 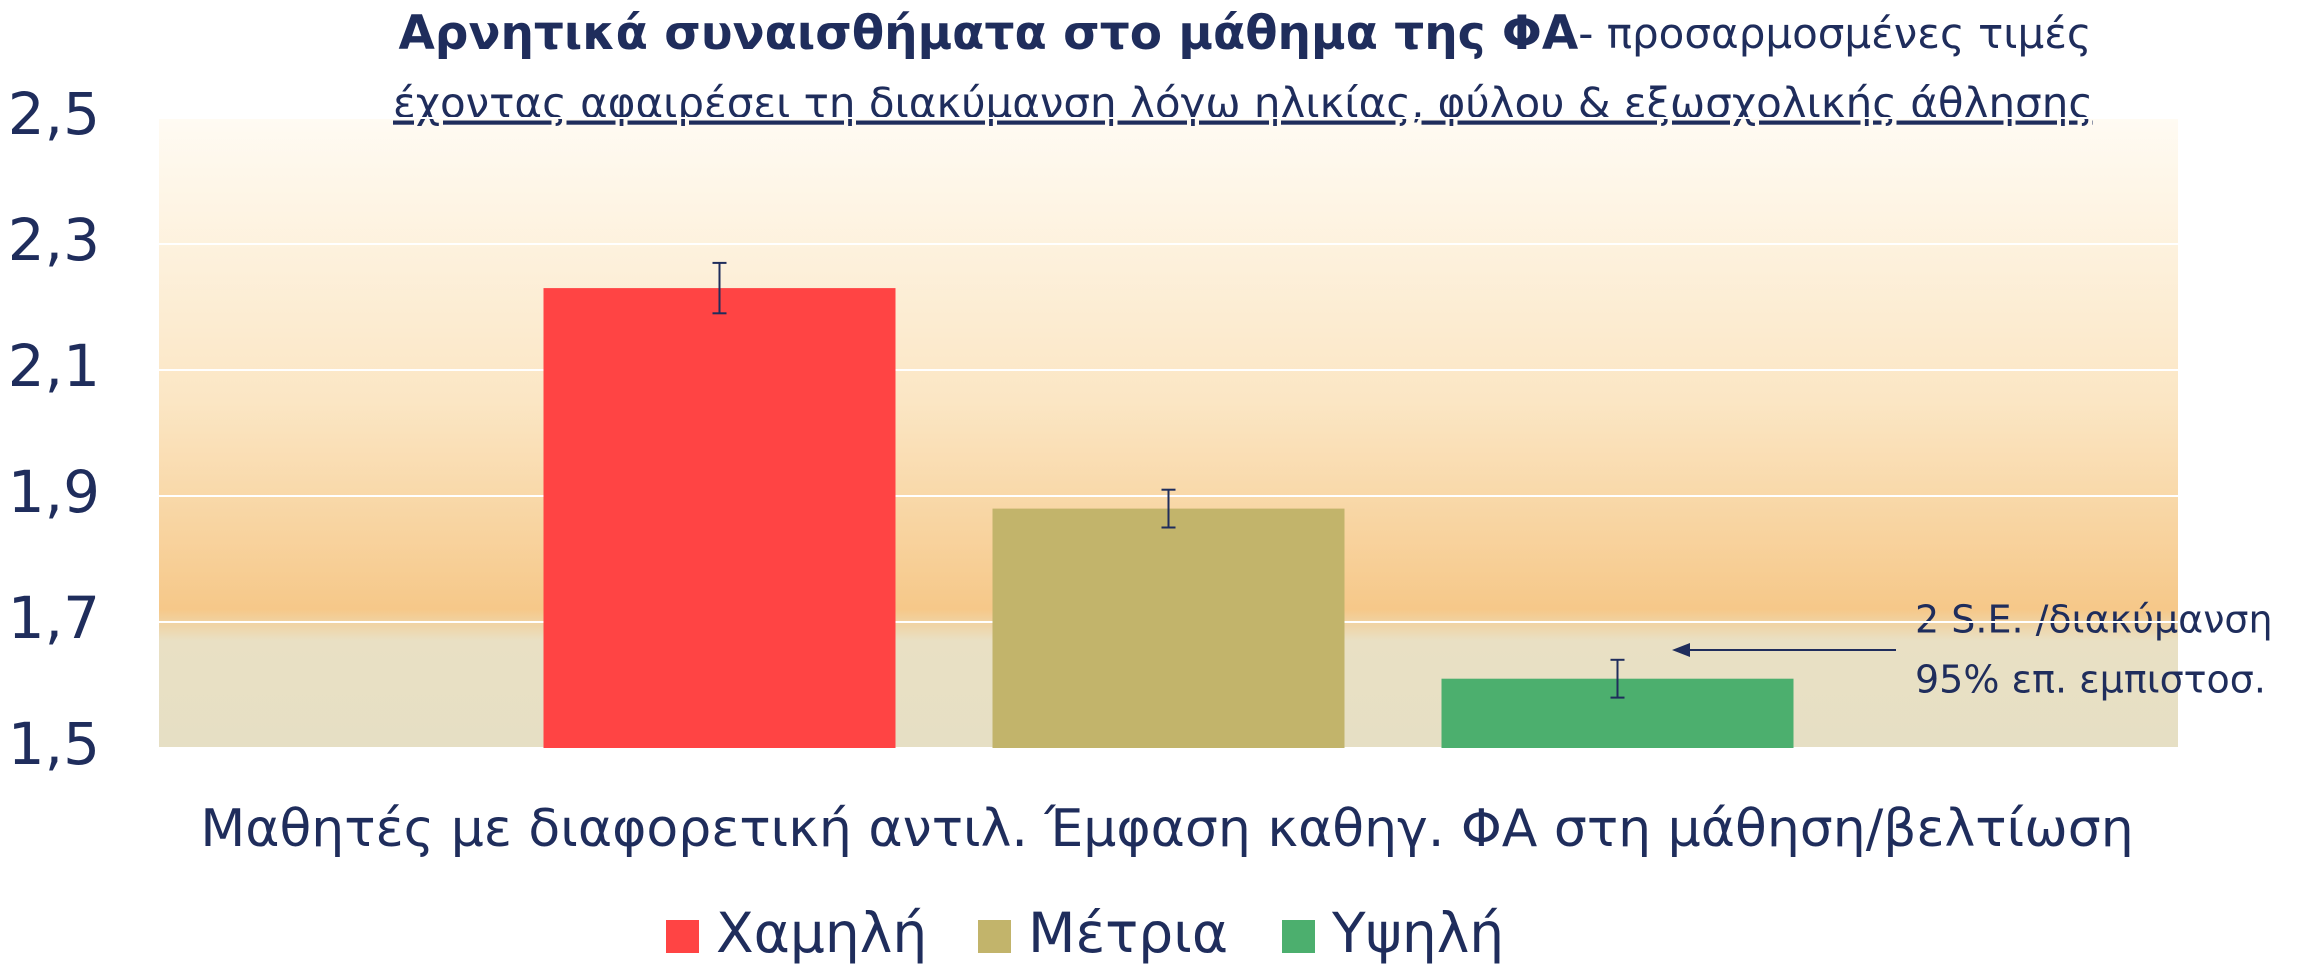 What do you see at coordinates (2090, 680) in the screenshot?
I see `annotation: 95% επ. εμπιστοσ.` at bounding box center [2090, 680].